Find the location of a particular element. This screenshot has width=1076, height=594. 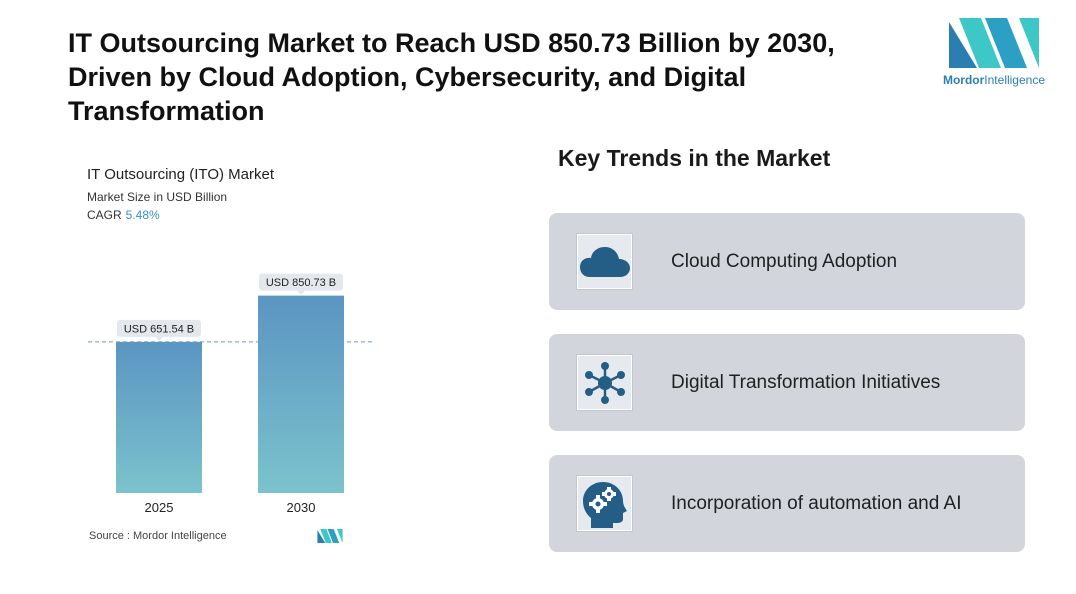

brand-logo: MordorIntelligence is located at coordinates (994, 55).